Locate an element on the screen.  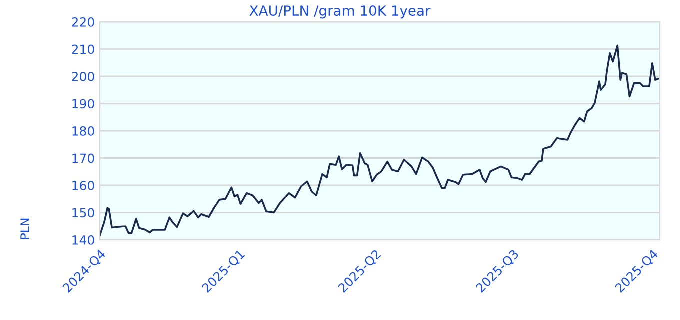
y-tick-label: 170 is located at coordinates (83, 159).